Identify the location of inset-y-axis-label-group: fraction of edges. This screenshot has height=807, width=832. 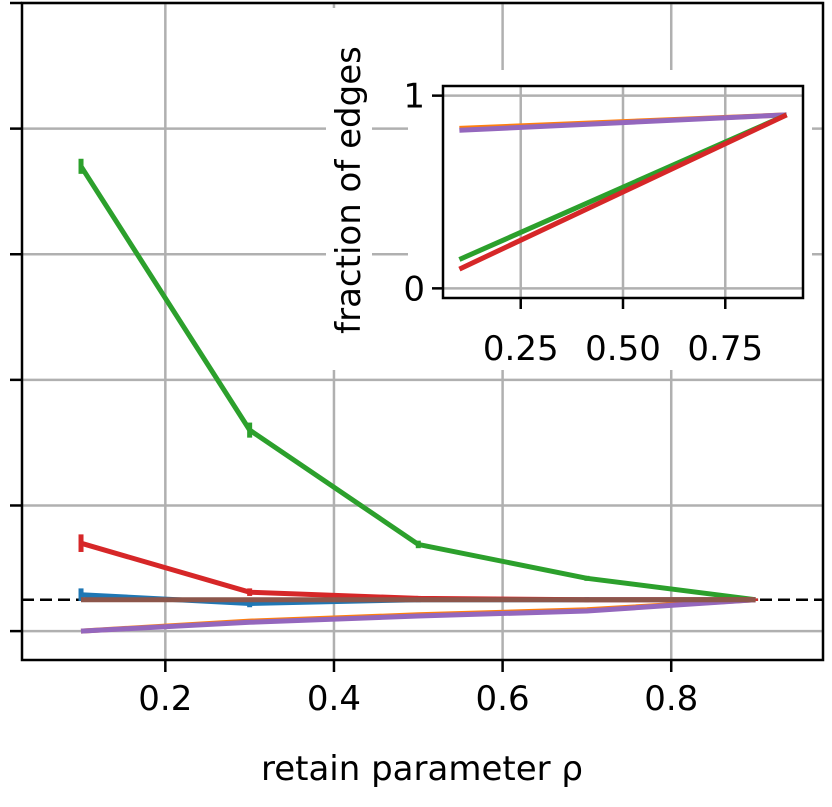
(349, 189).